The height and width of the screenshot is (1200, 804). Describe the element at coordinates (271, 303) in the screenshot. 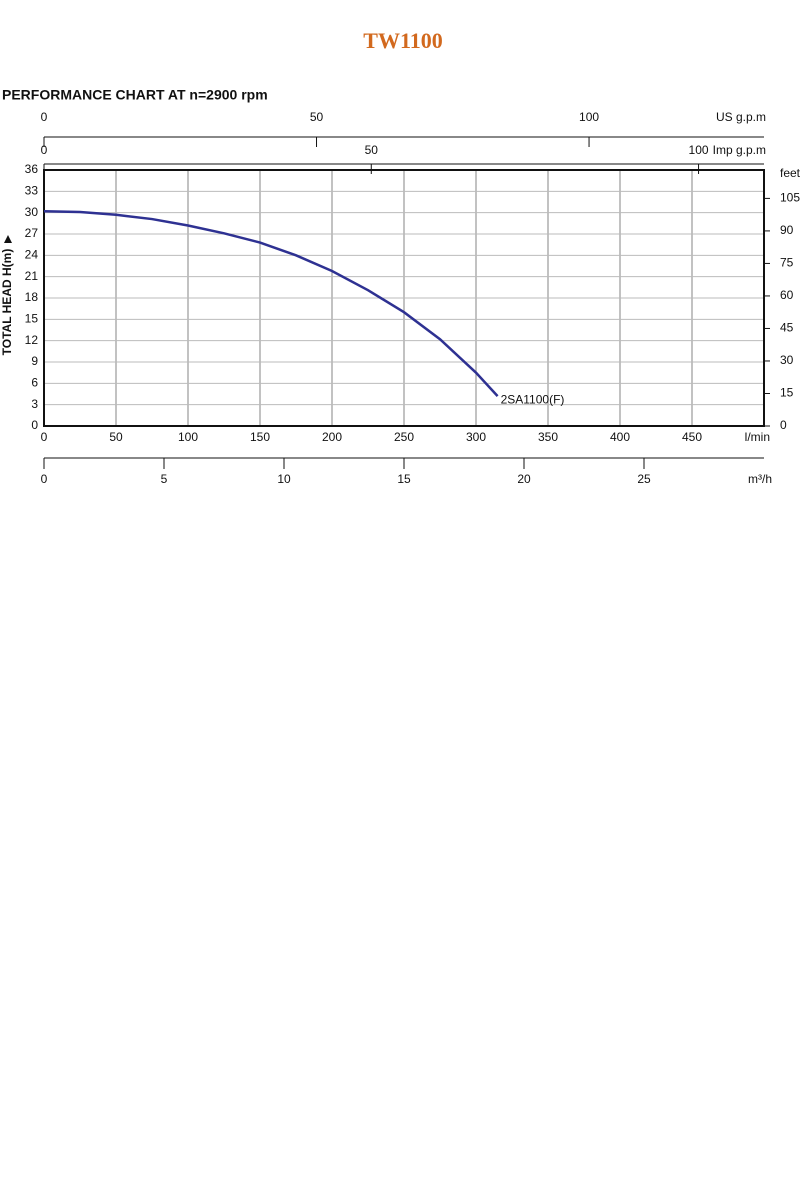

I see `curve` at that location.